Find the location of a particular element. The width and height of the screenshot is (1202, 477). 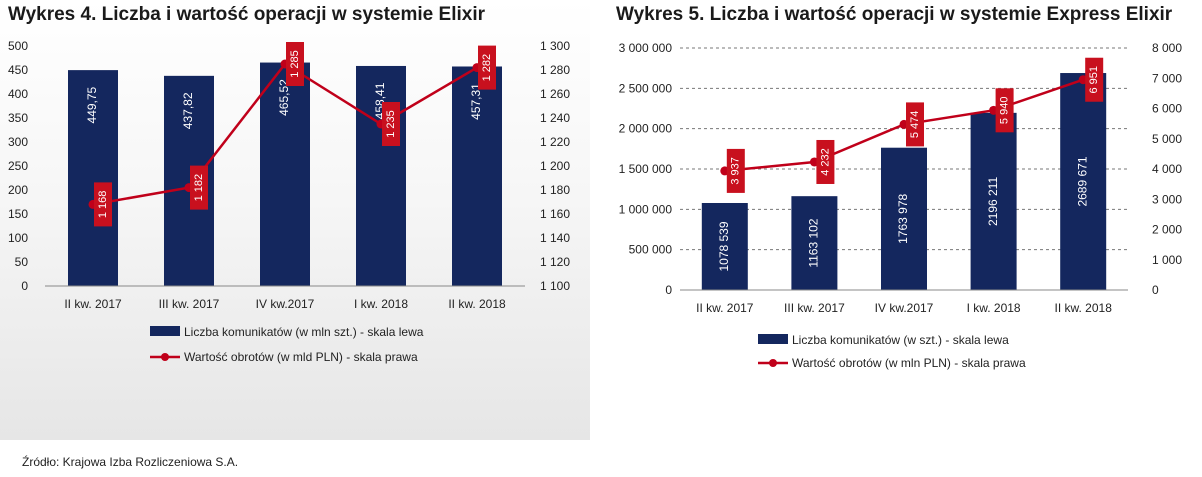

line-value-label: 5 474 is located at coordinates (915, 125).